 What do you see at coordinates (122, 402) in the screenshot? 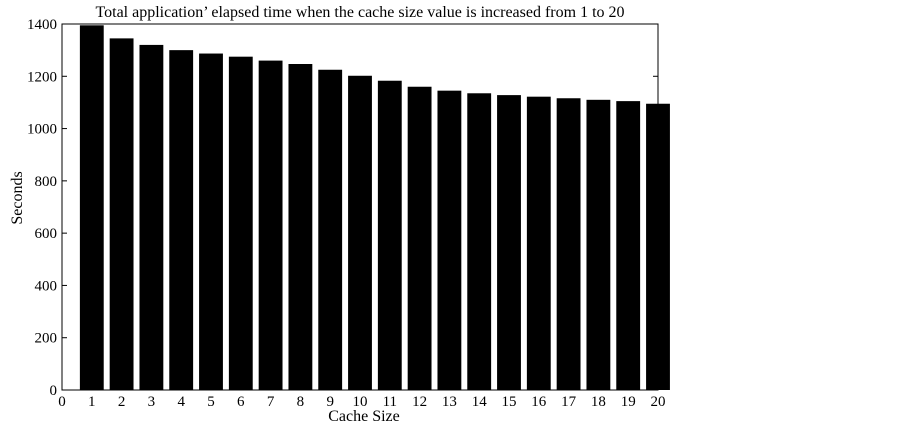
I see `x-tick-label: 2` at bounding box center [122, 402].